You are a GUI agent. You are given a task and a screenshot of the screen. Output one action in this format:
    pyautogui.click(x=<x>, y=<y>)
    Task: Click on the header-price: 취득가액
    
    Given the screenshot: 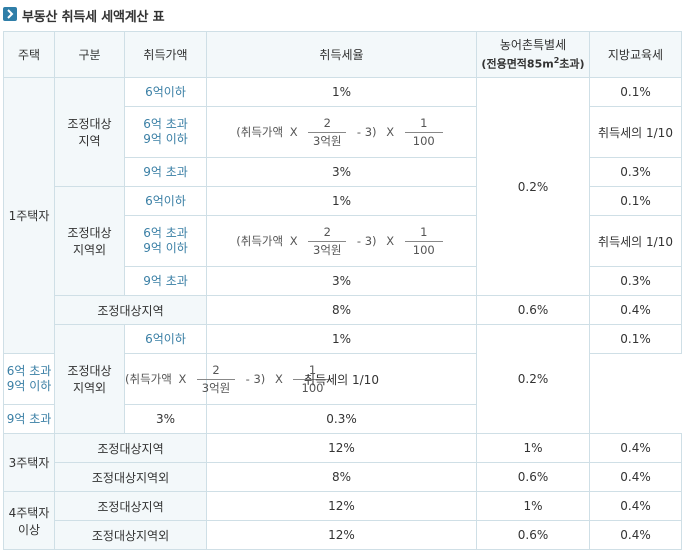 What is the action you would take?
    pyautogui.click(x=165, y=54)
    